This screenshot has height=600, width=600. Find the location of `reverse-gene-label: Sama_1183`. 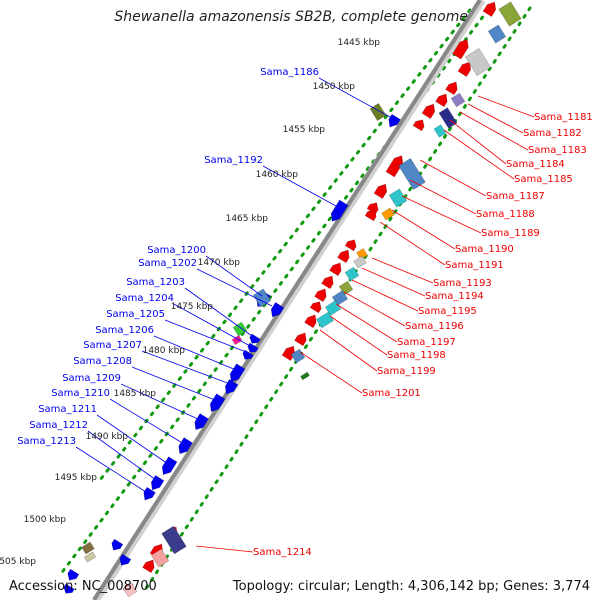

reverse-gene-label: Sama_1183 is located at coordinates (557, 150).